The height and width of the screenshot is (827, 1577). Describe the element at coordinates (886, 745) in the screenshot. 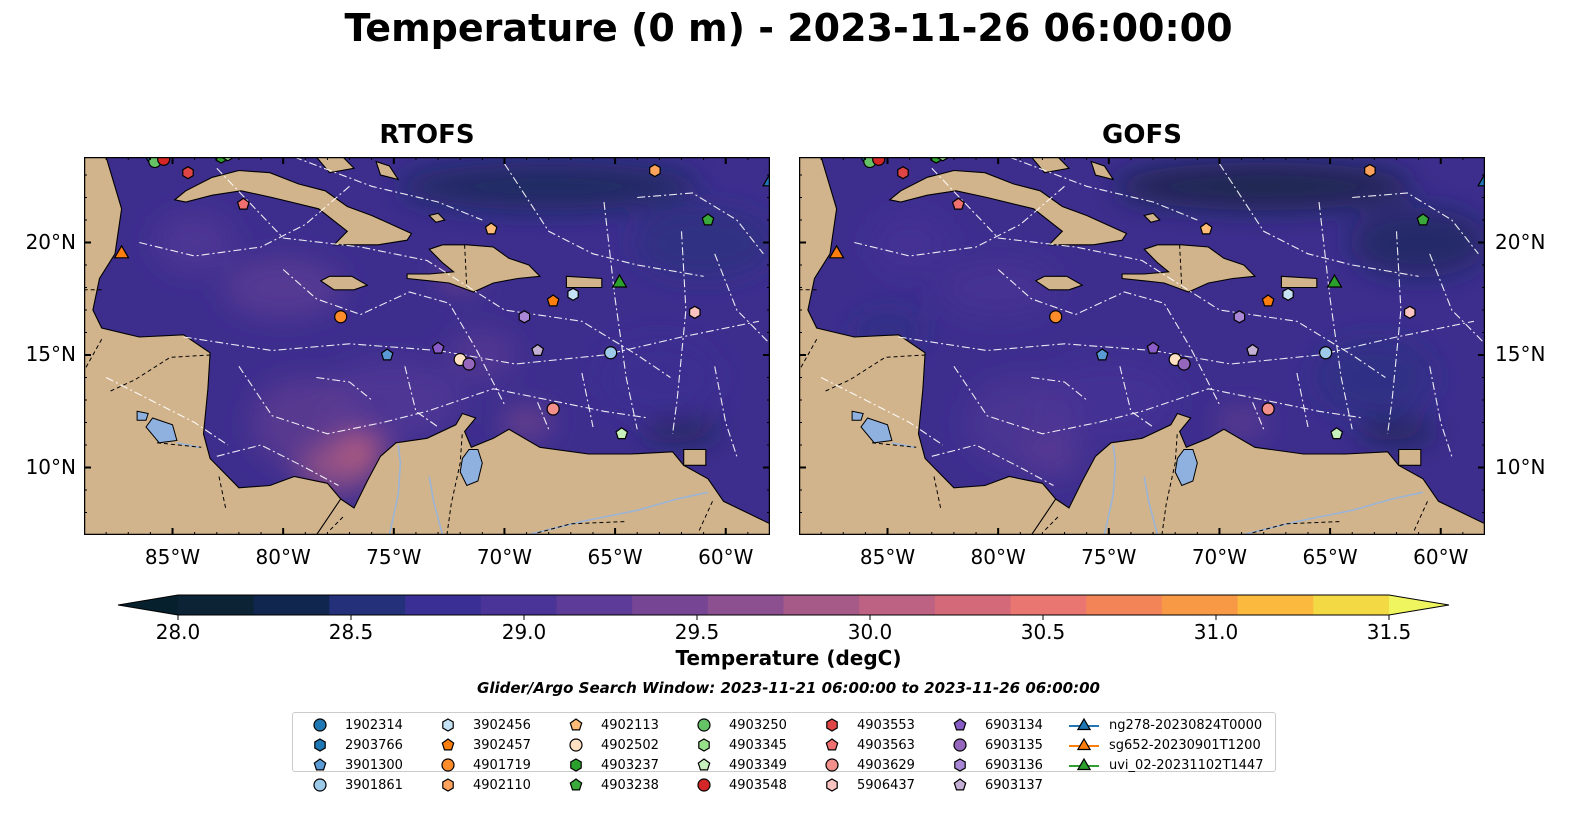

I see `legend-label: 4903563` at that location.